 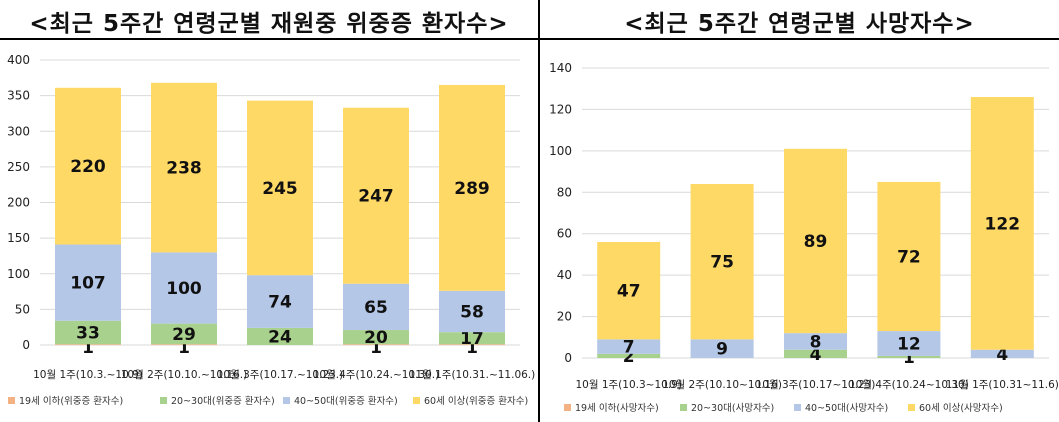 What do you see at coordinates (628, 385) in the screenshot?
I see `x-tick-label: 10월 1주(10.3~10.9)` at bounding box center [628, 385].